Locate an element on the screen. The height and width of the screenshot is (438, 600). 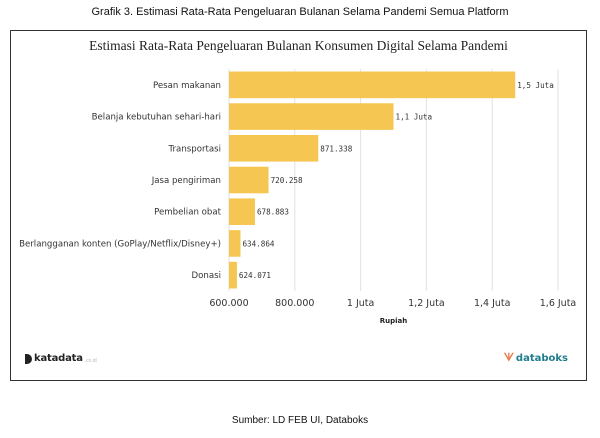
katadata-logo-text: katadata is located at coordinates (58, 358).